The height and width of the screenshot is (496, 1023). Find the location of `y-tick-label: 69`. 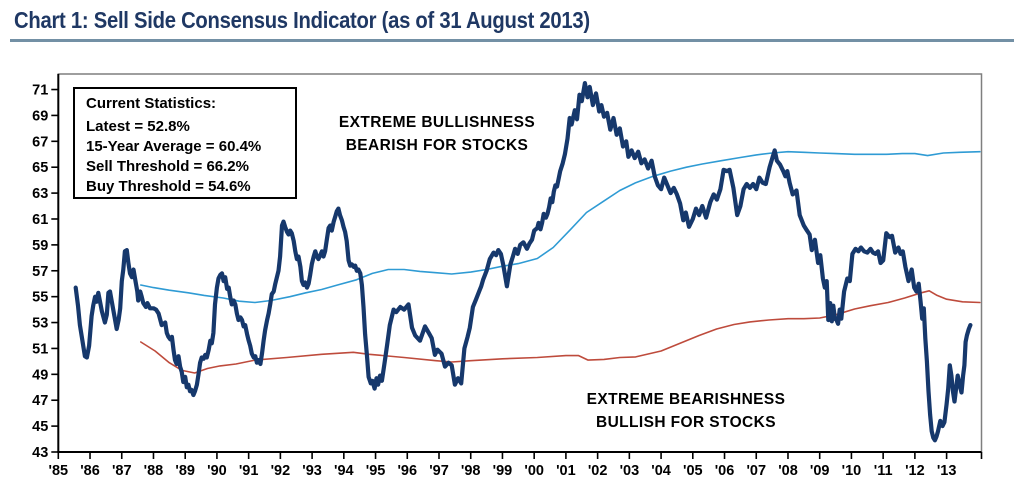

y-tick-label: 69 is located at coordinates (40, 116).